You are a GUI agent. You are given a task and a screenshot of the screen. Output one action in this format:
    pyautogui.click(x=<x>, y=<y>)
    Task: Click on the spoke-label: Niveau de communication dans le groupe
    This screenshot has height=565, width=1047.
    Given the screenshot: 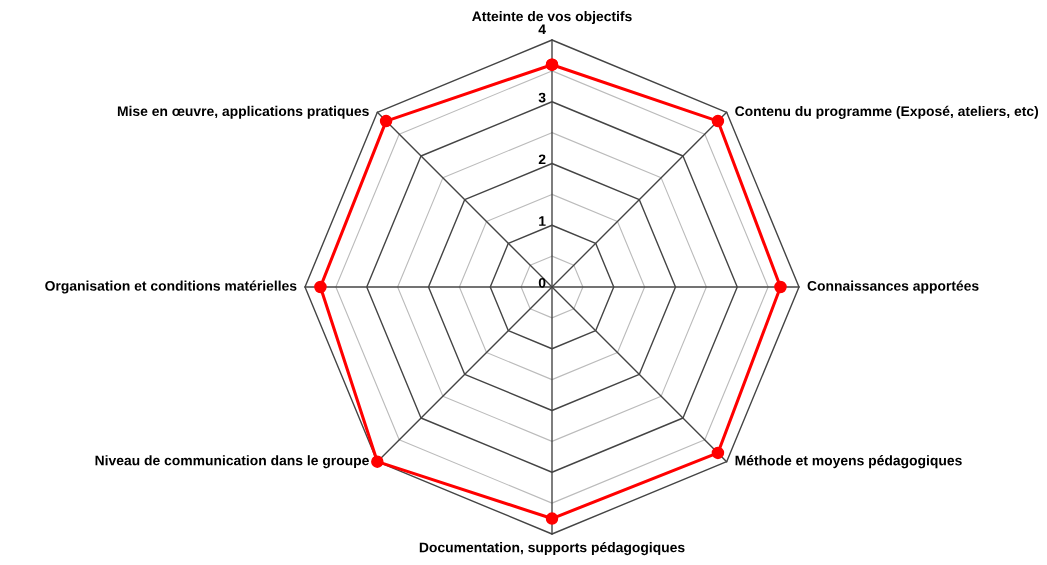 What is the action you would take?
    pyautogui.click(x=232, y=462)
    